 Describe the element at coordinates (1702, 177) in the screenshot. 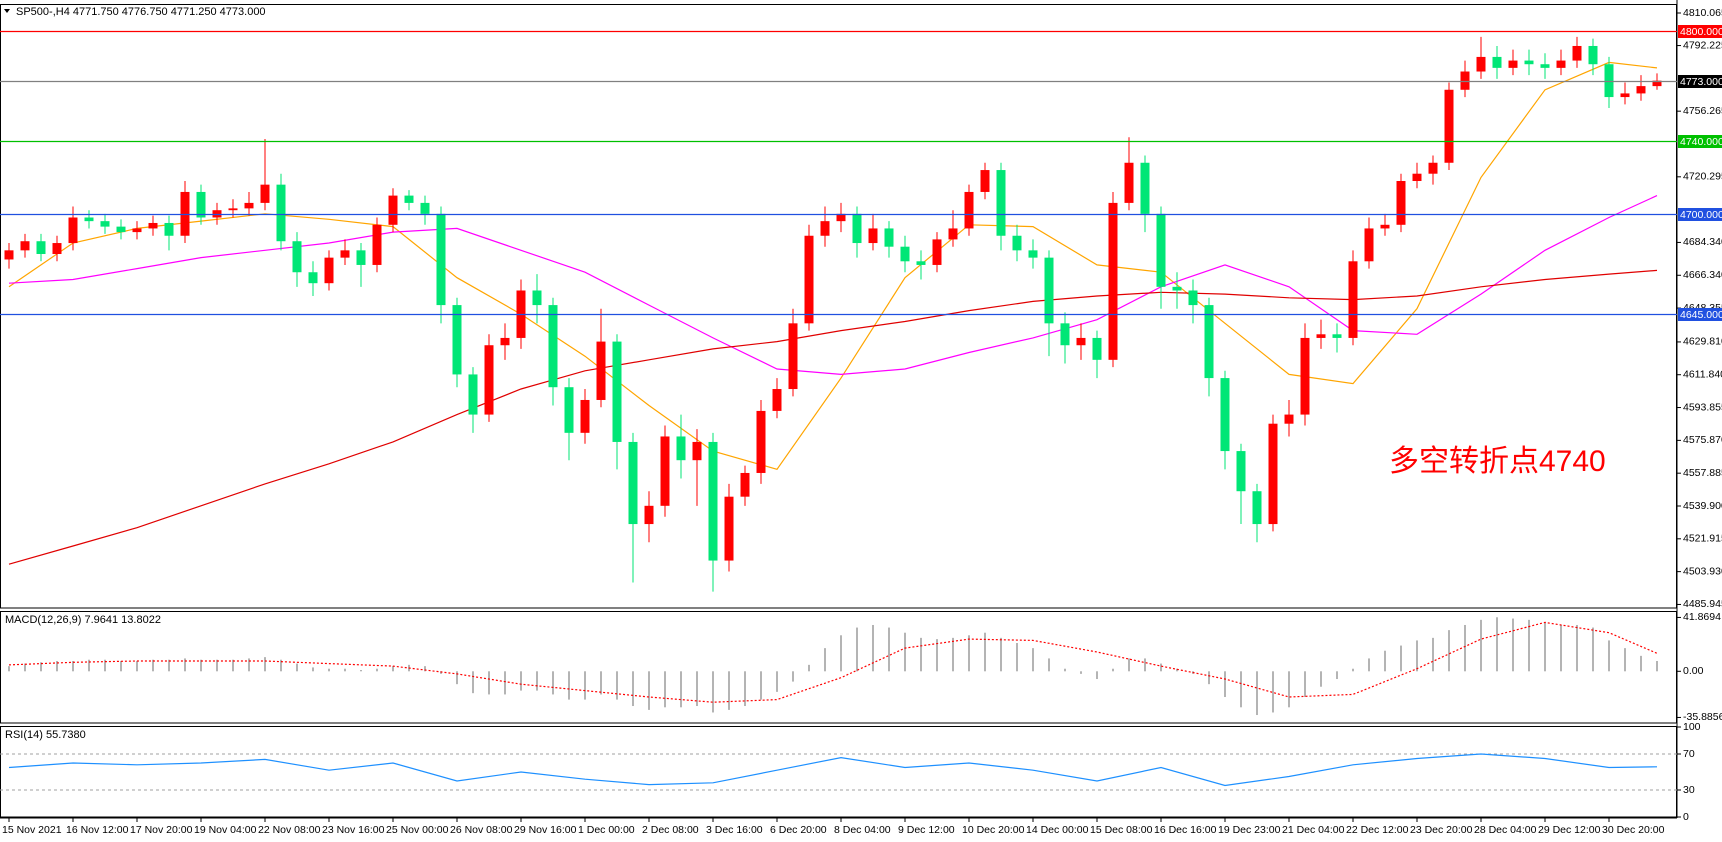

I see `y-tick-label: 4720.295` at that location.